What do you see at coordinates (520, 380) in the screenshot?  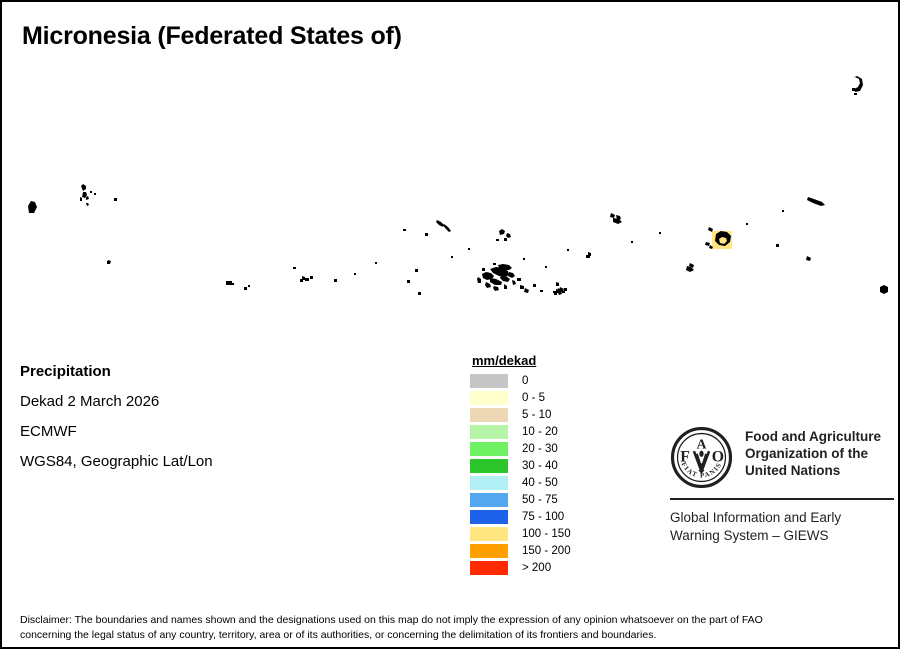 I see `legend-item: 0` at bounding box center [520, 380].